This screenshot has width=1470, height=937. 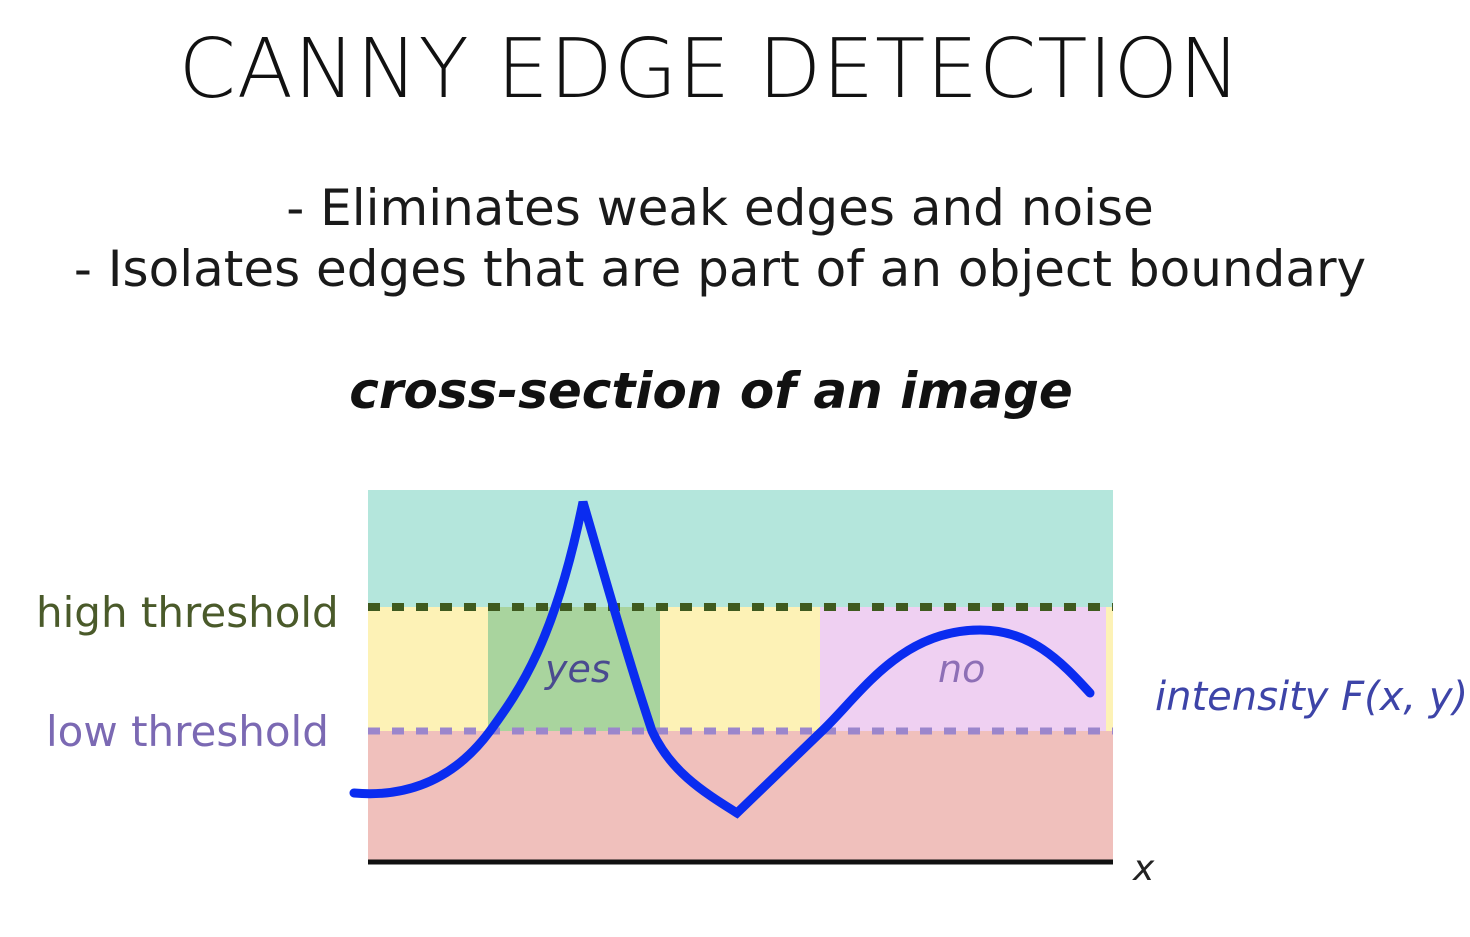 I want to click on diagram-subtitle: cross-section of an image, so click(x=711, y=391).